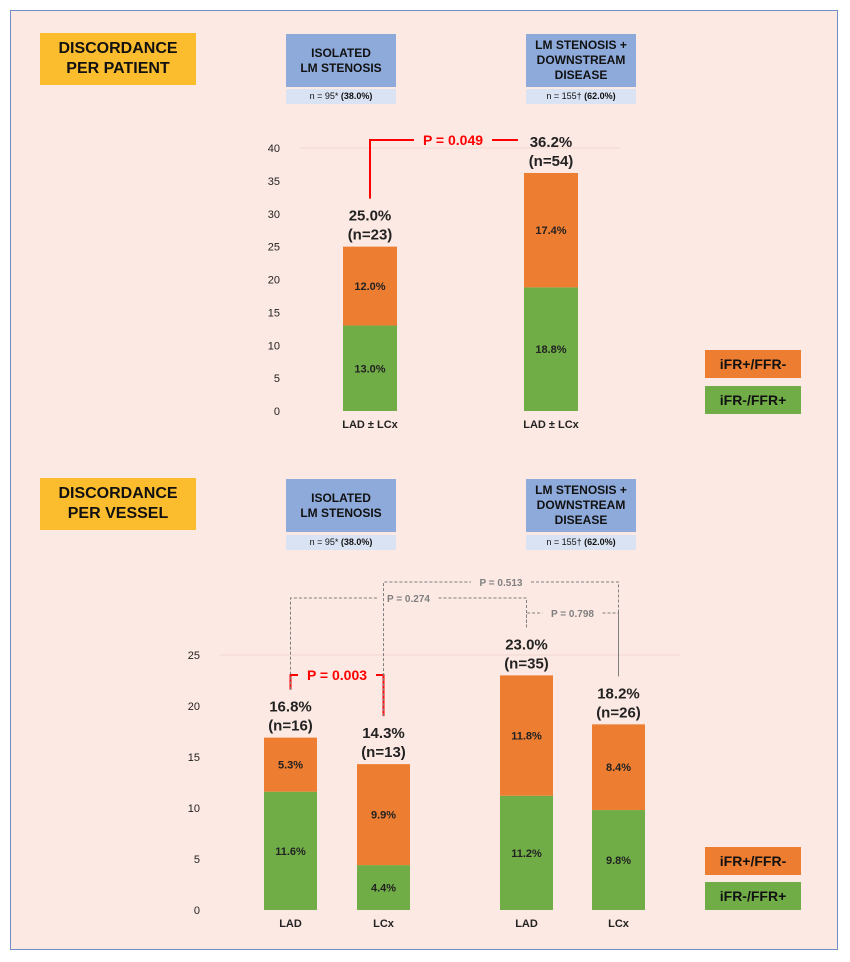  I want to click on segment-label: 17.4%, so click(550, 231).